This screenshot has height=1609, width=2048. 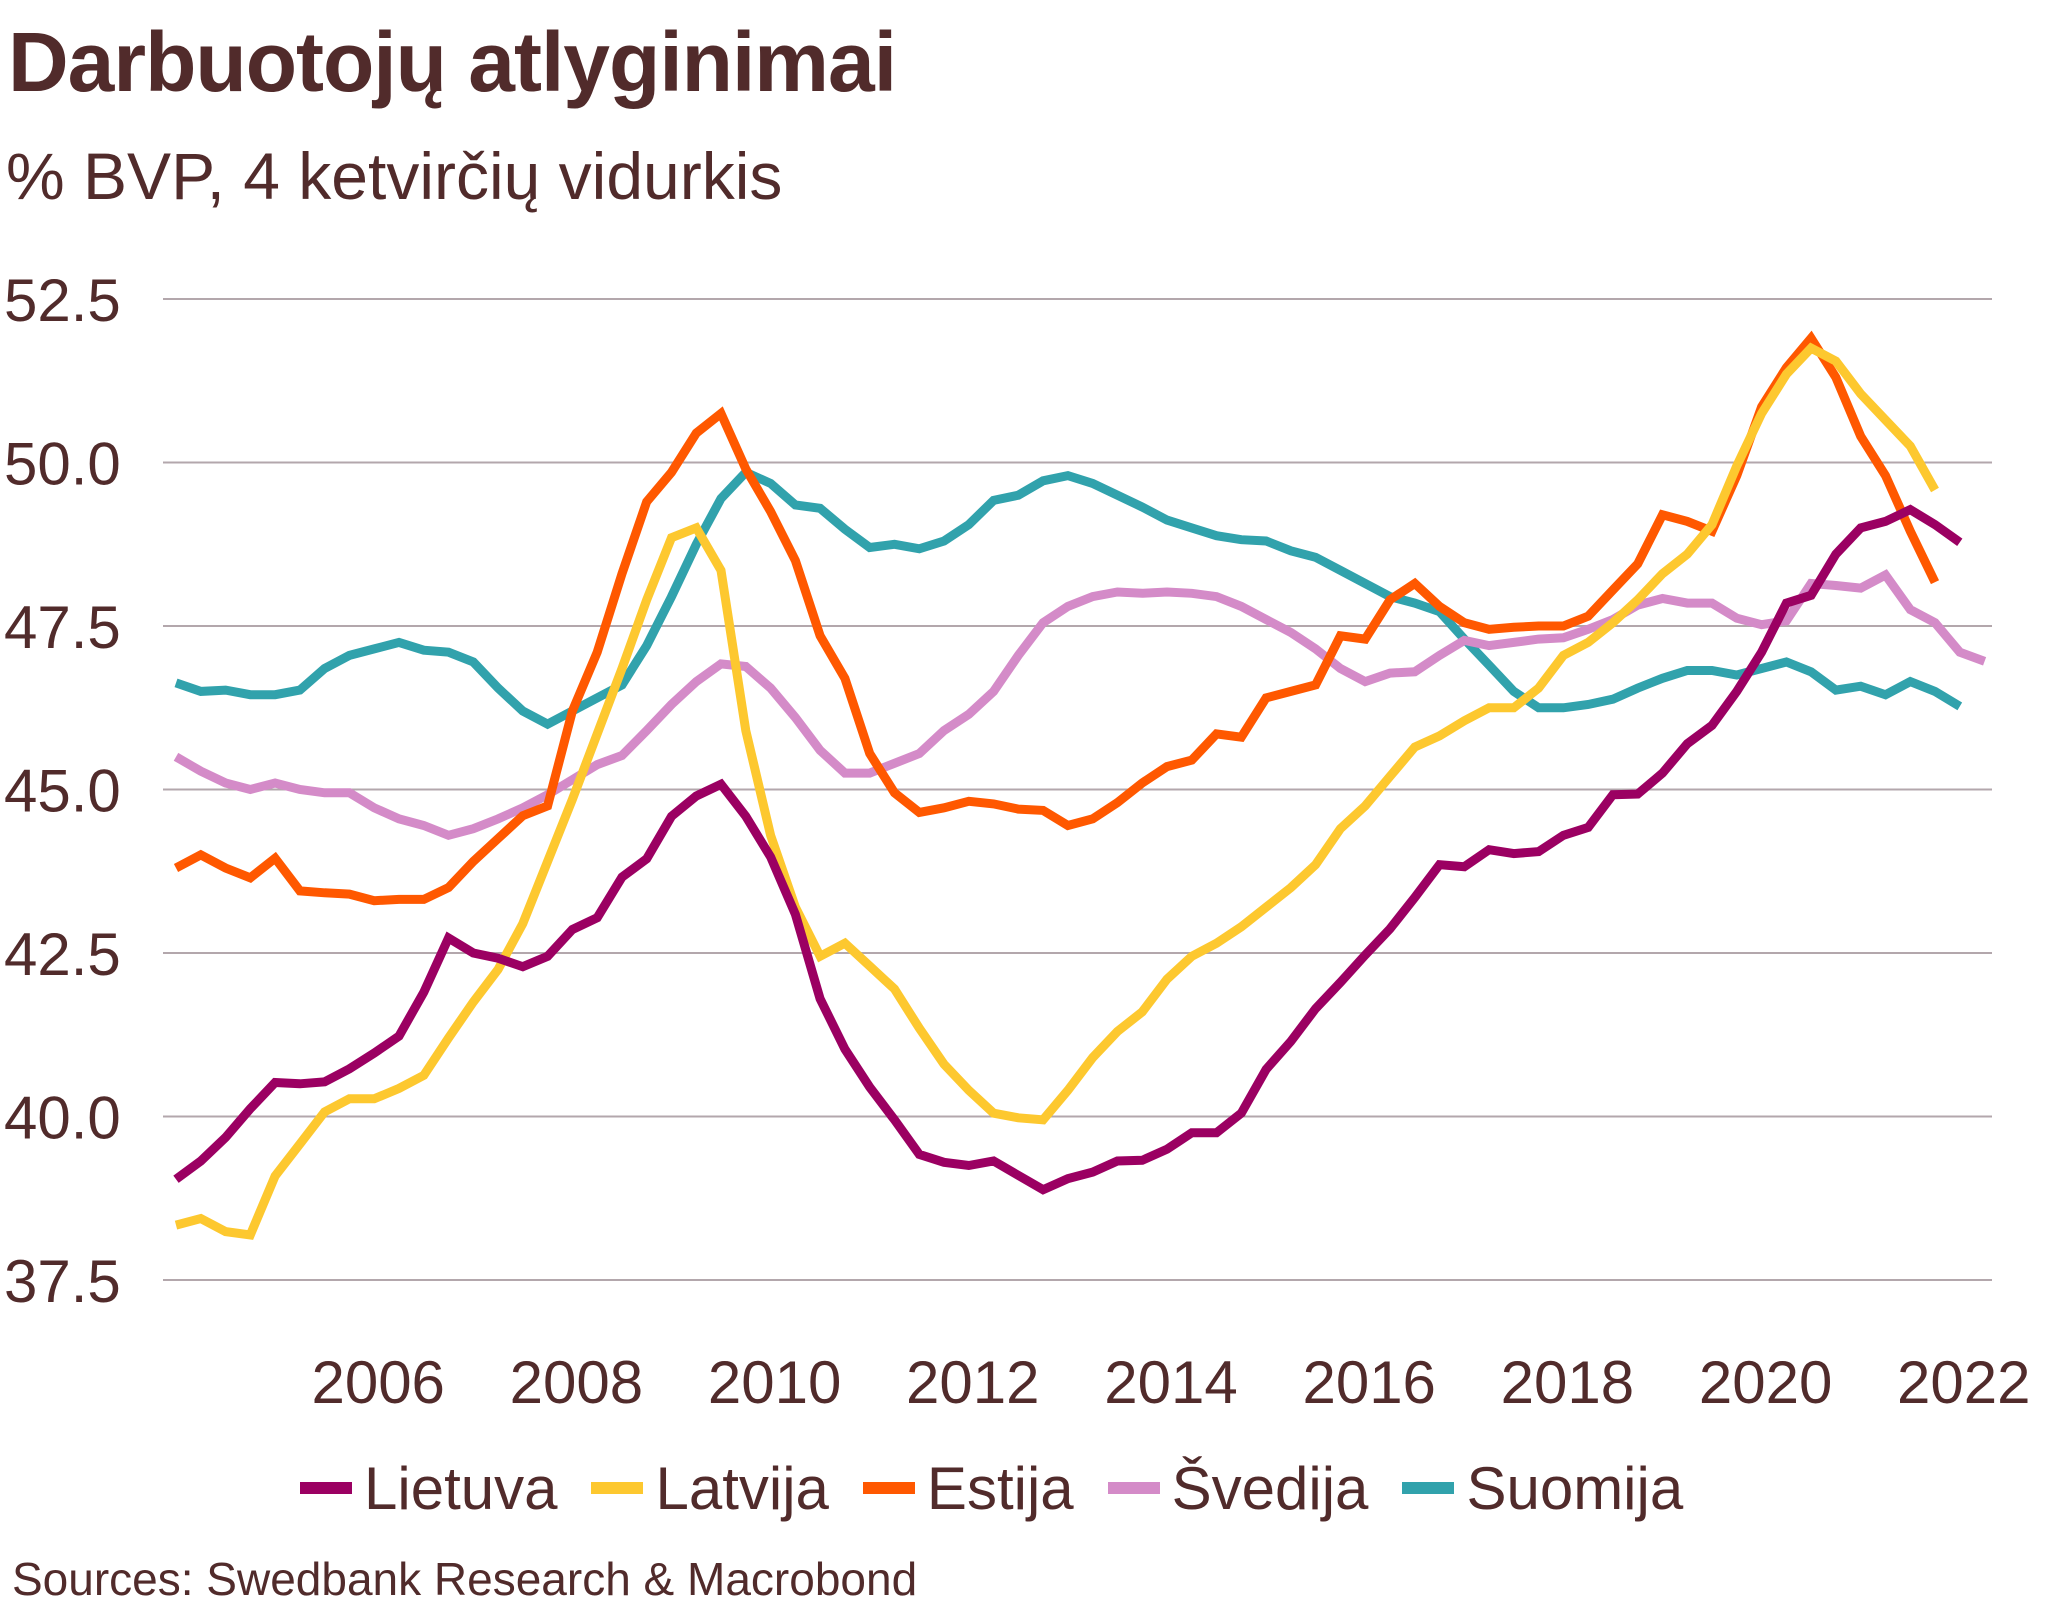 What do you see at coordinates (1575, 1488) in the screenshot?
I see `legend-label: Suomija` at bounding box center [1575, 1488].